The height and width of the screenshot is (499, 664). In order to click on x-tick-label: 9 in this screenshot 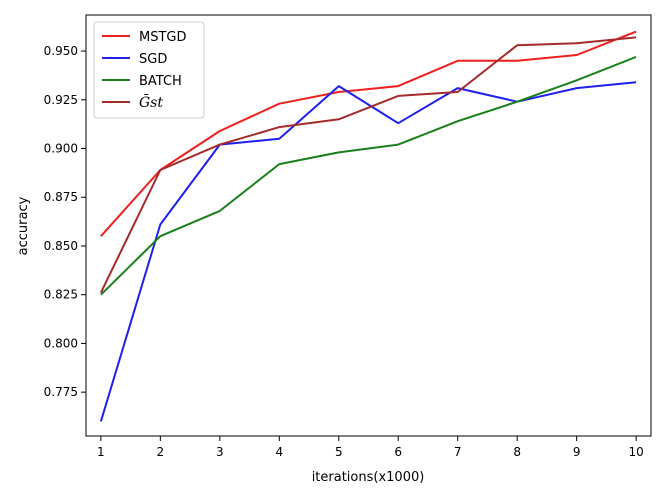, I will do `click(577, 452)`.